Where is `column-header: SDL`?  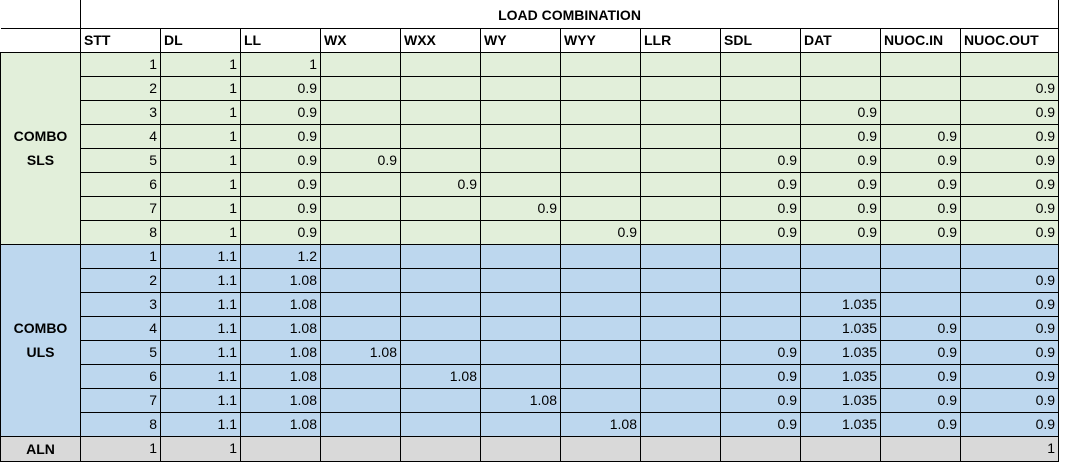
column-header: SDL is located at coordinates (761, 40).